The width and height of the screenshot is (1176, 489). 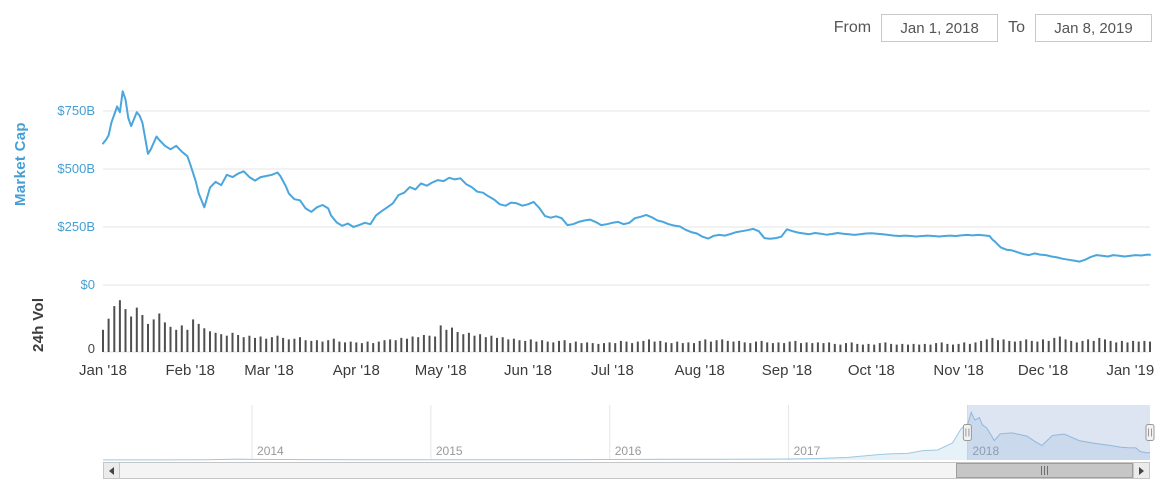 What do you see at coordinates (967, 432) in the screenshot?
I see `navigator-left-handle` at bounding box center [967, 432].